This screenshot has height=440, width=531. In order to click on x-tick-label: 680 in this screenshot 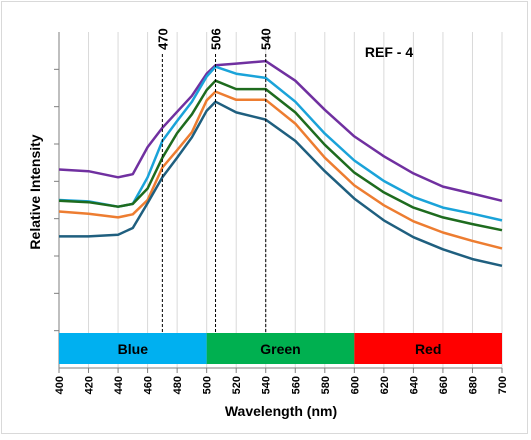, I will do `click(473, 385)`.